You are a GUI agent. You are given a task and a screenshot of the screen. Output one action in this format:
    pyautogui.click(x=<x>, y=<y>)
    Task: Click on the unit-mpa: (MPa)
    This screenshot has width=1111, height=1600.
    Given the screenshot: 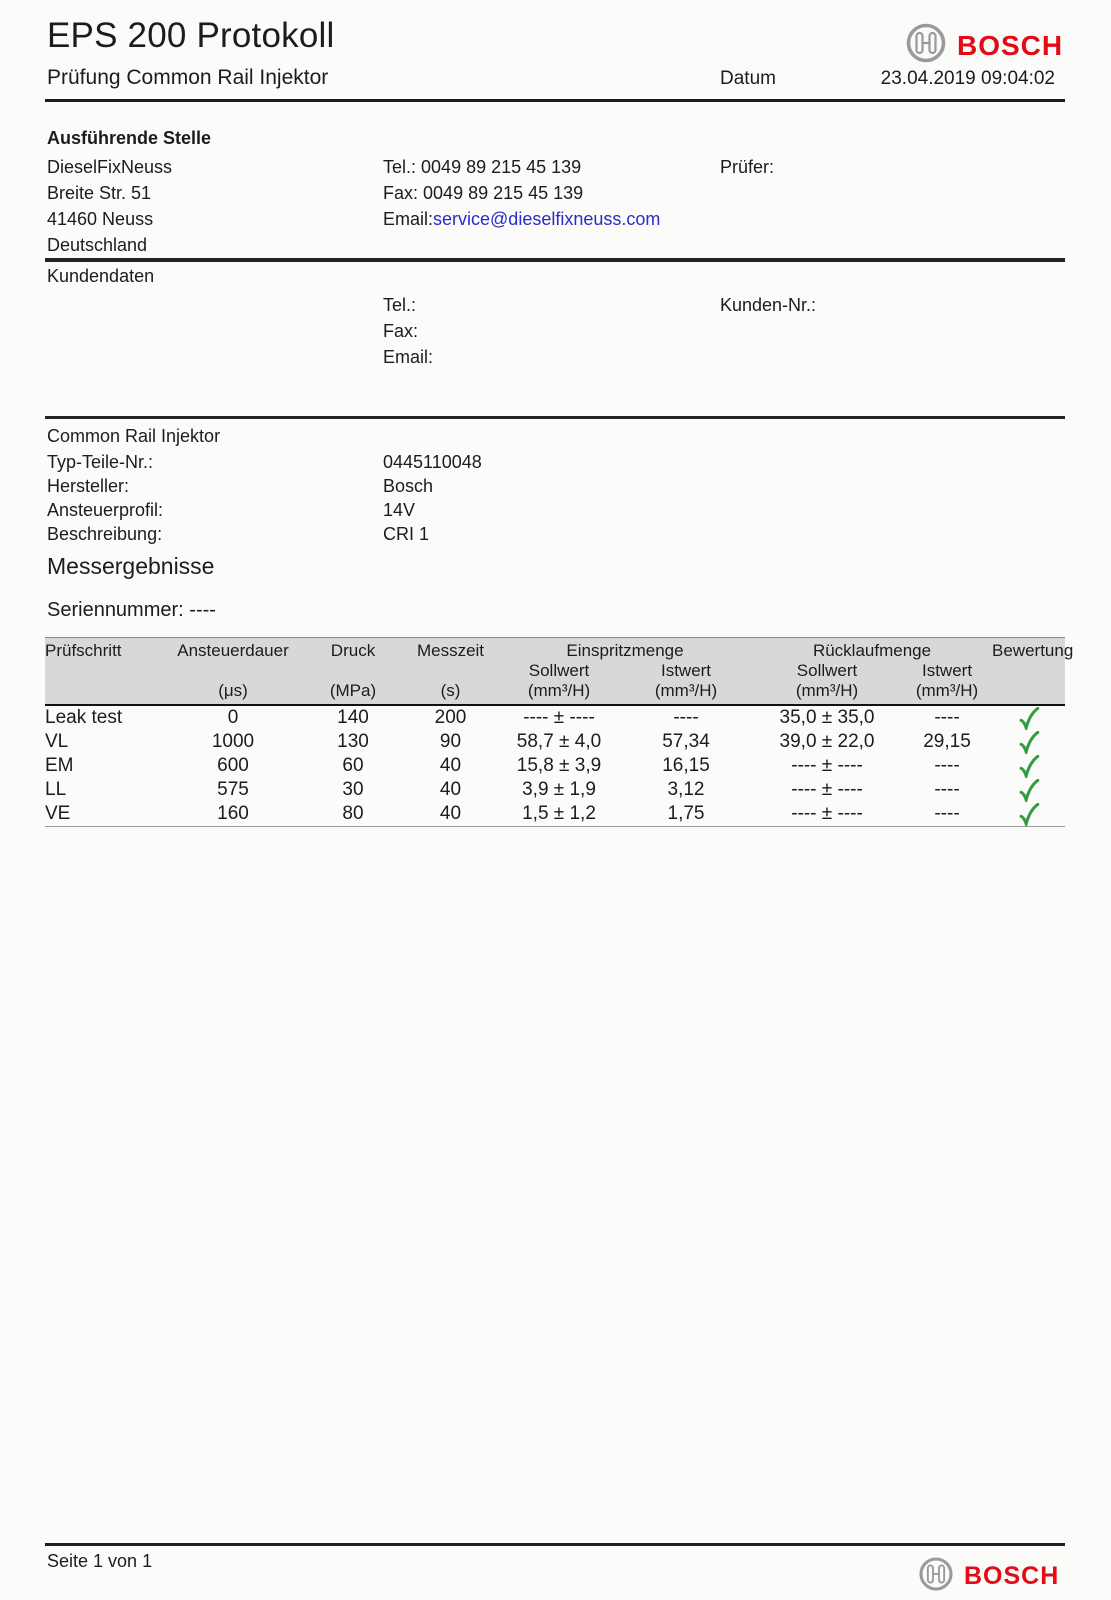 What is the action you would take?
    pyautogui.click(x=353, y=693)
    